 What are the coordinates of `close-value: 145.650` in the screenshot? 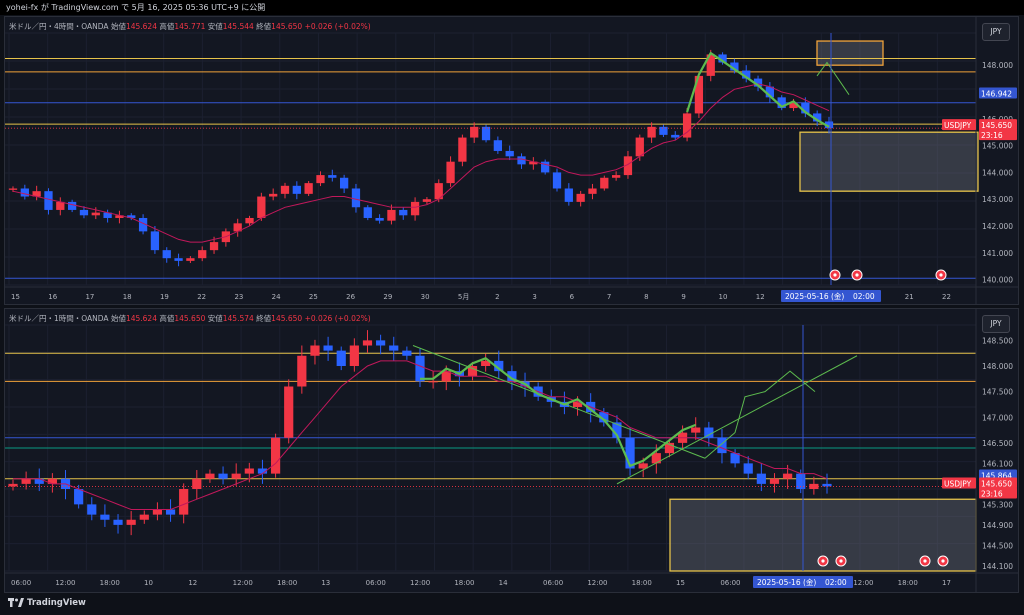 It's located at (287, 318).